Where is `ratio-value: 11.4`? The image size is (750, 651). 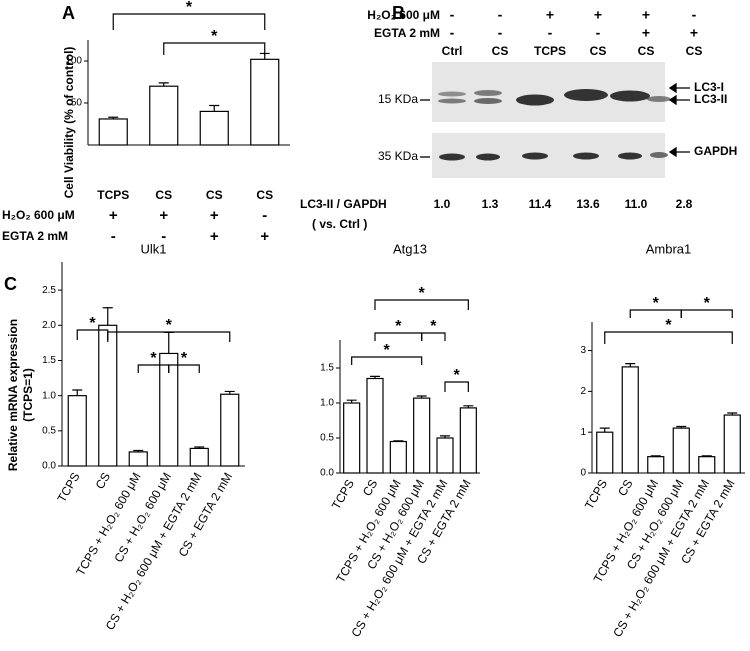 ratio-value: 11.4 is located at coordinates (540, 204).